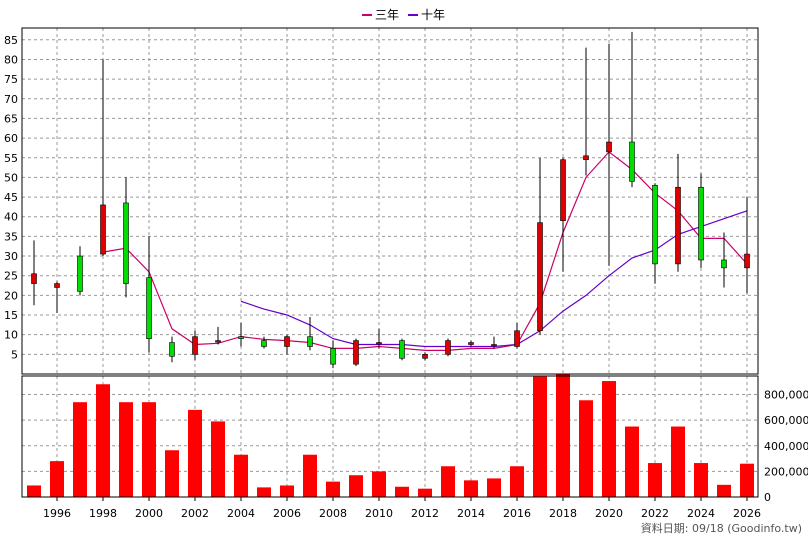 The image size is (808, 540). Describe the element at coordinates (333, 513) in the screenshot. I see `x-tick-label: 2008` at that location.